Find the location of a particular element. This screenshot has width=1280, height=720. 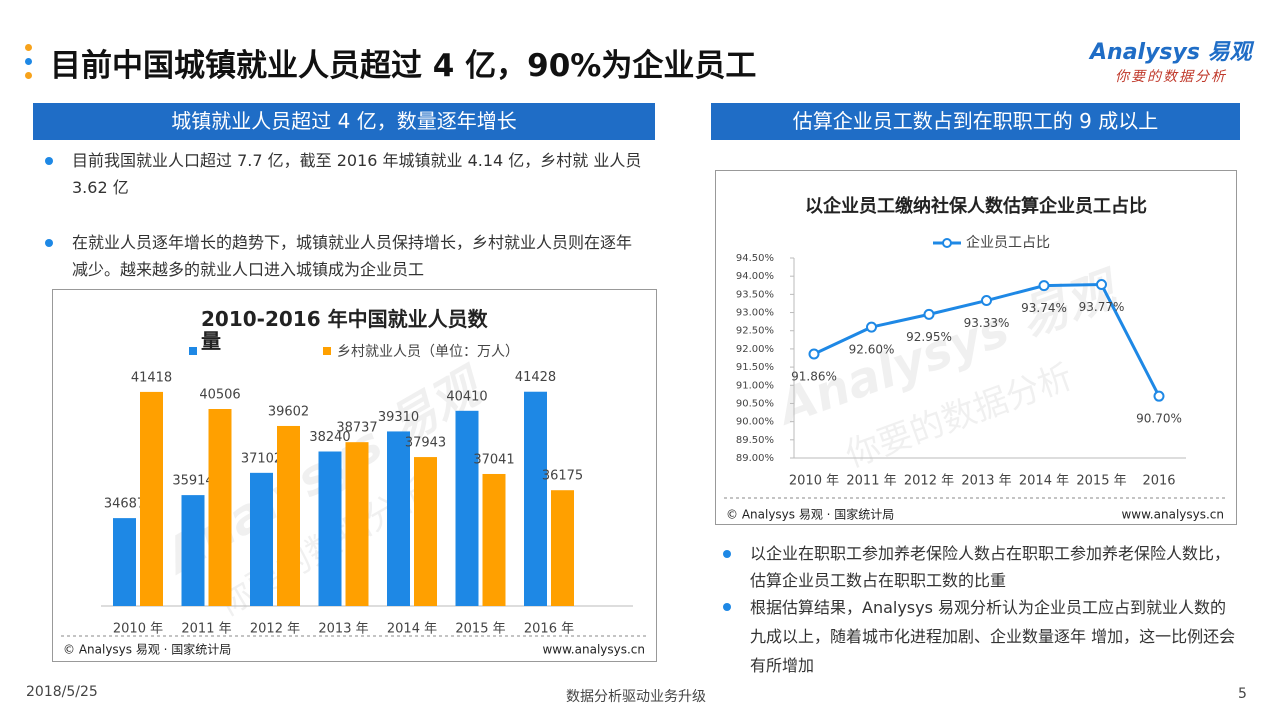

footer-text: 数据分析驱动业务升级 is located at coordinates (636, 697).